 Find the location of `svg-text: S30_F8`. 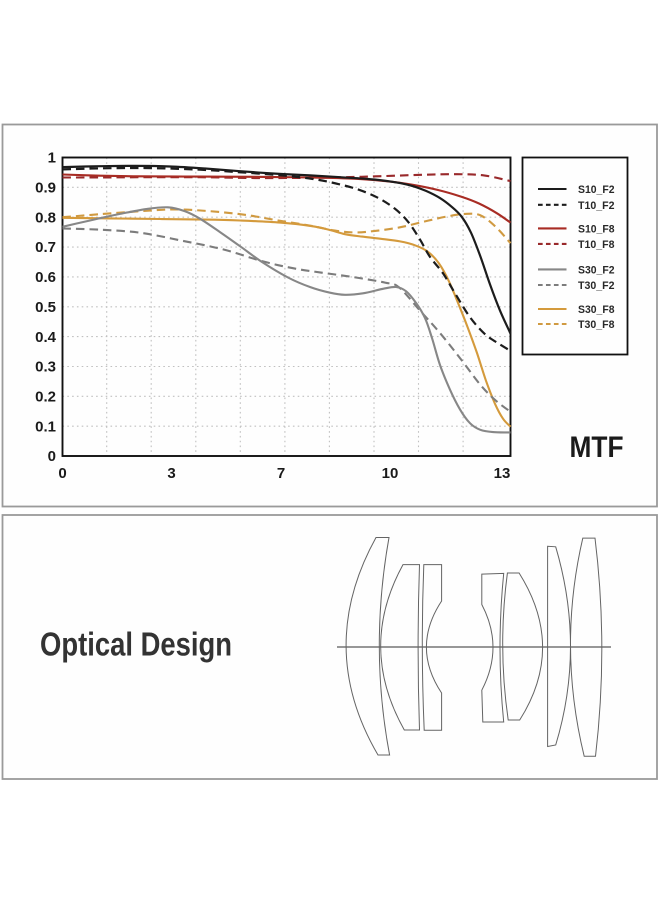

svg-text: S30_F8 is located at coordinates (596, 310).